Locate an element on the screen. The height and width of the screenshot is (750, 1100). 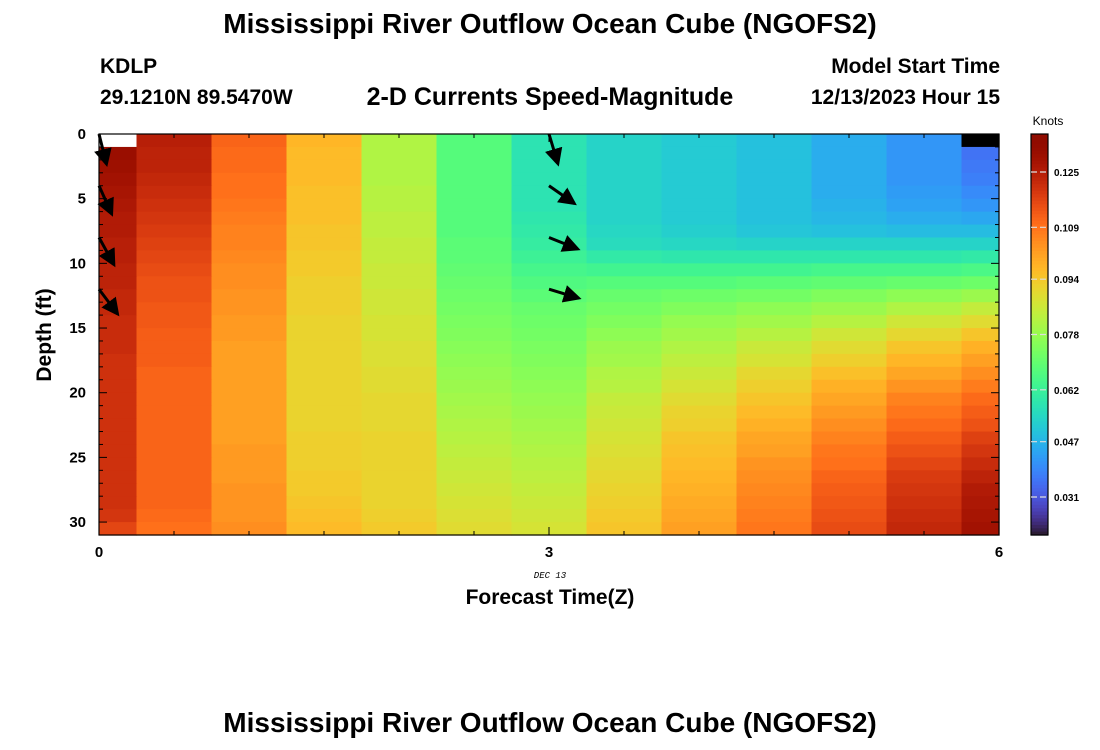
y-axis-label: Depth (ft) is located at coordinates (44, 334).